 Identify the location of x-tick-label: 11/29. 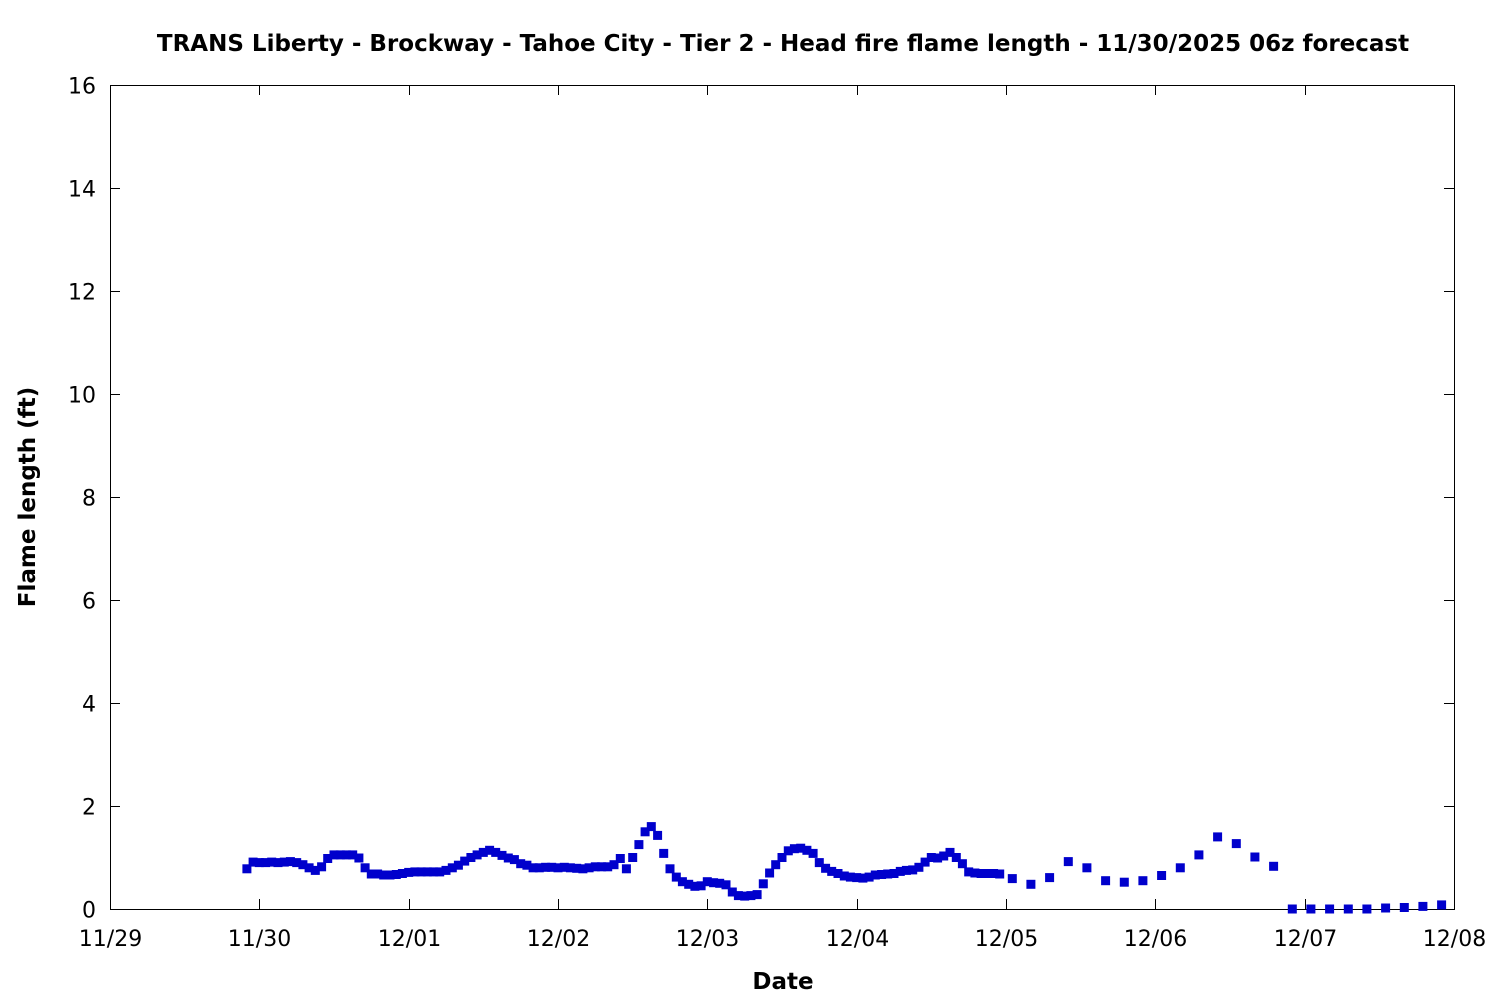
(110, 939).